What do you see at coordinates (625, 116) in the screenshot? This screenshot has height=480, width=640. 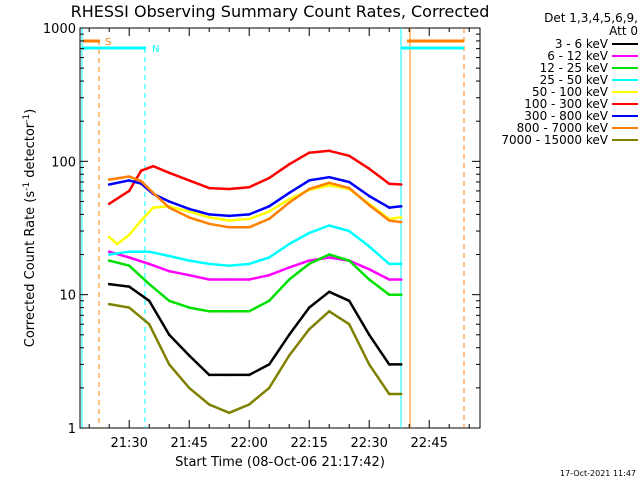 I see `legend-swatch` at bounding box center [625, 116].